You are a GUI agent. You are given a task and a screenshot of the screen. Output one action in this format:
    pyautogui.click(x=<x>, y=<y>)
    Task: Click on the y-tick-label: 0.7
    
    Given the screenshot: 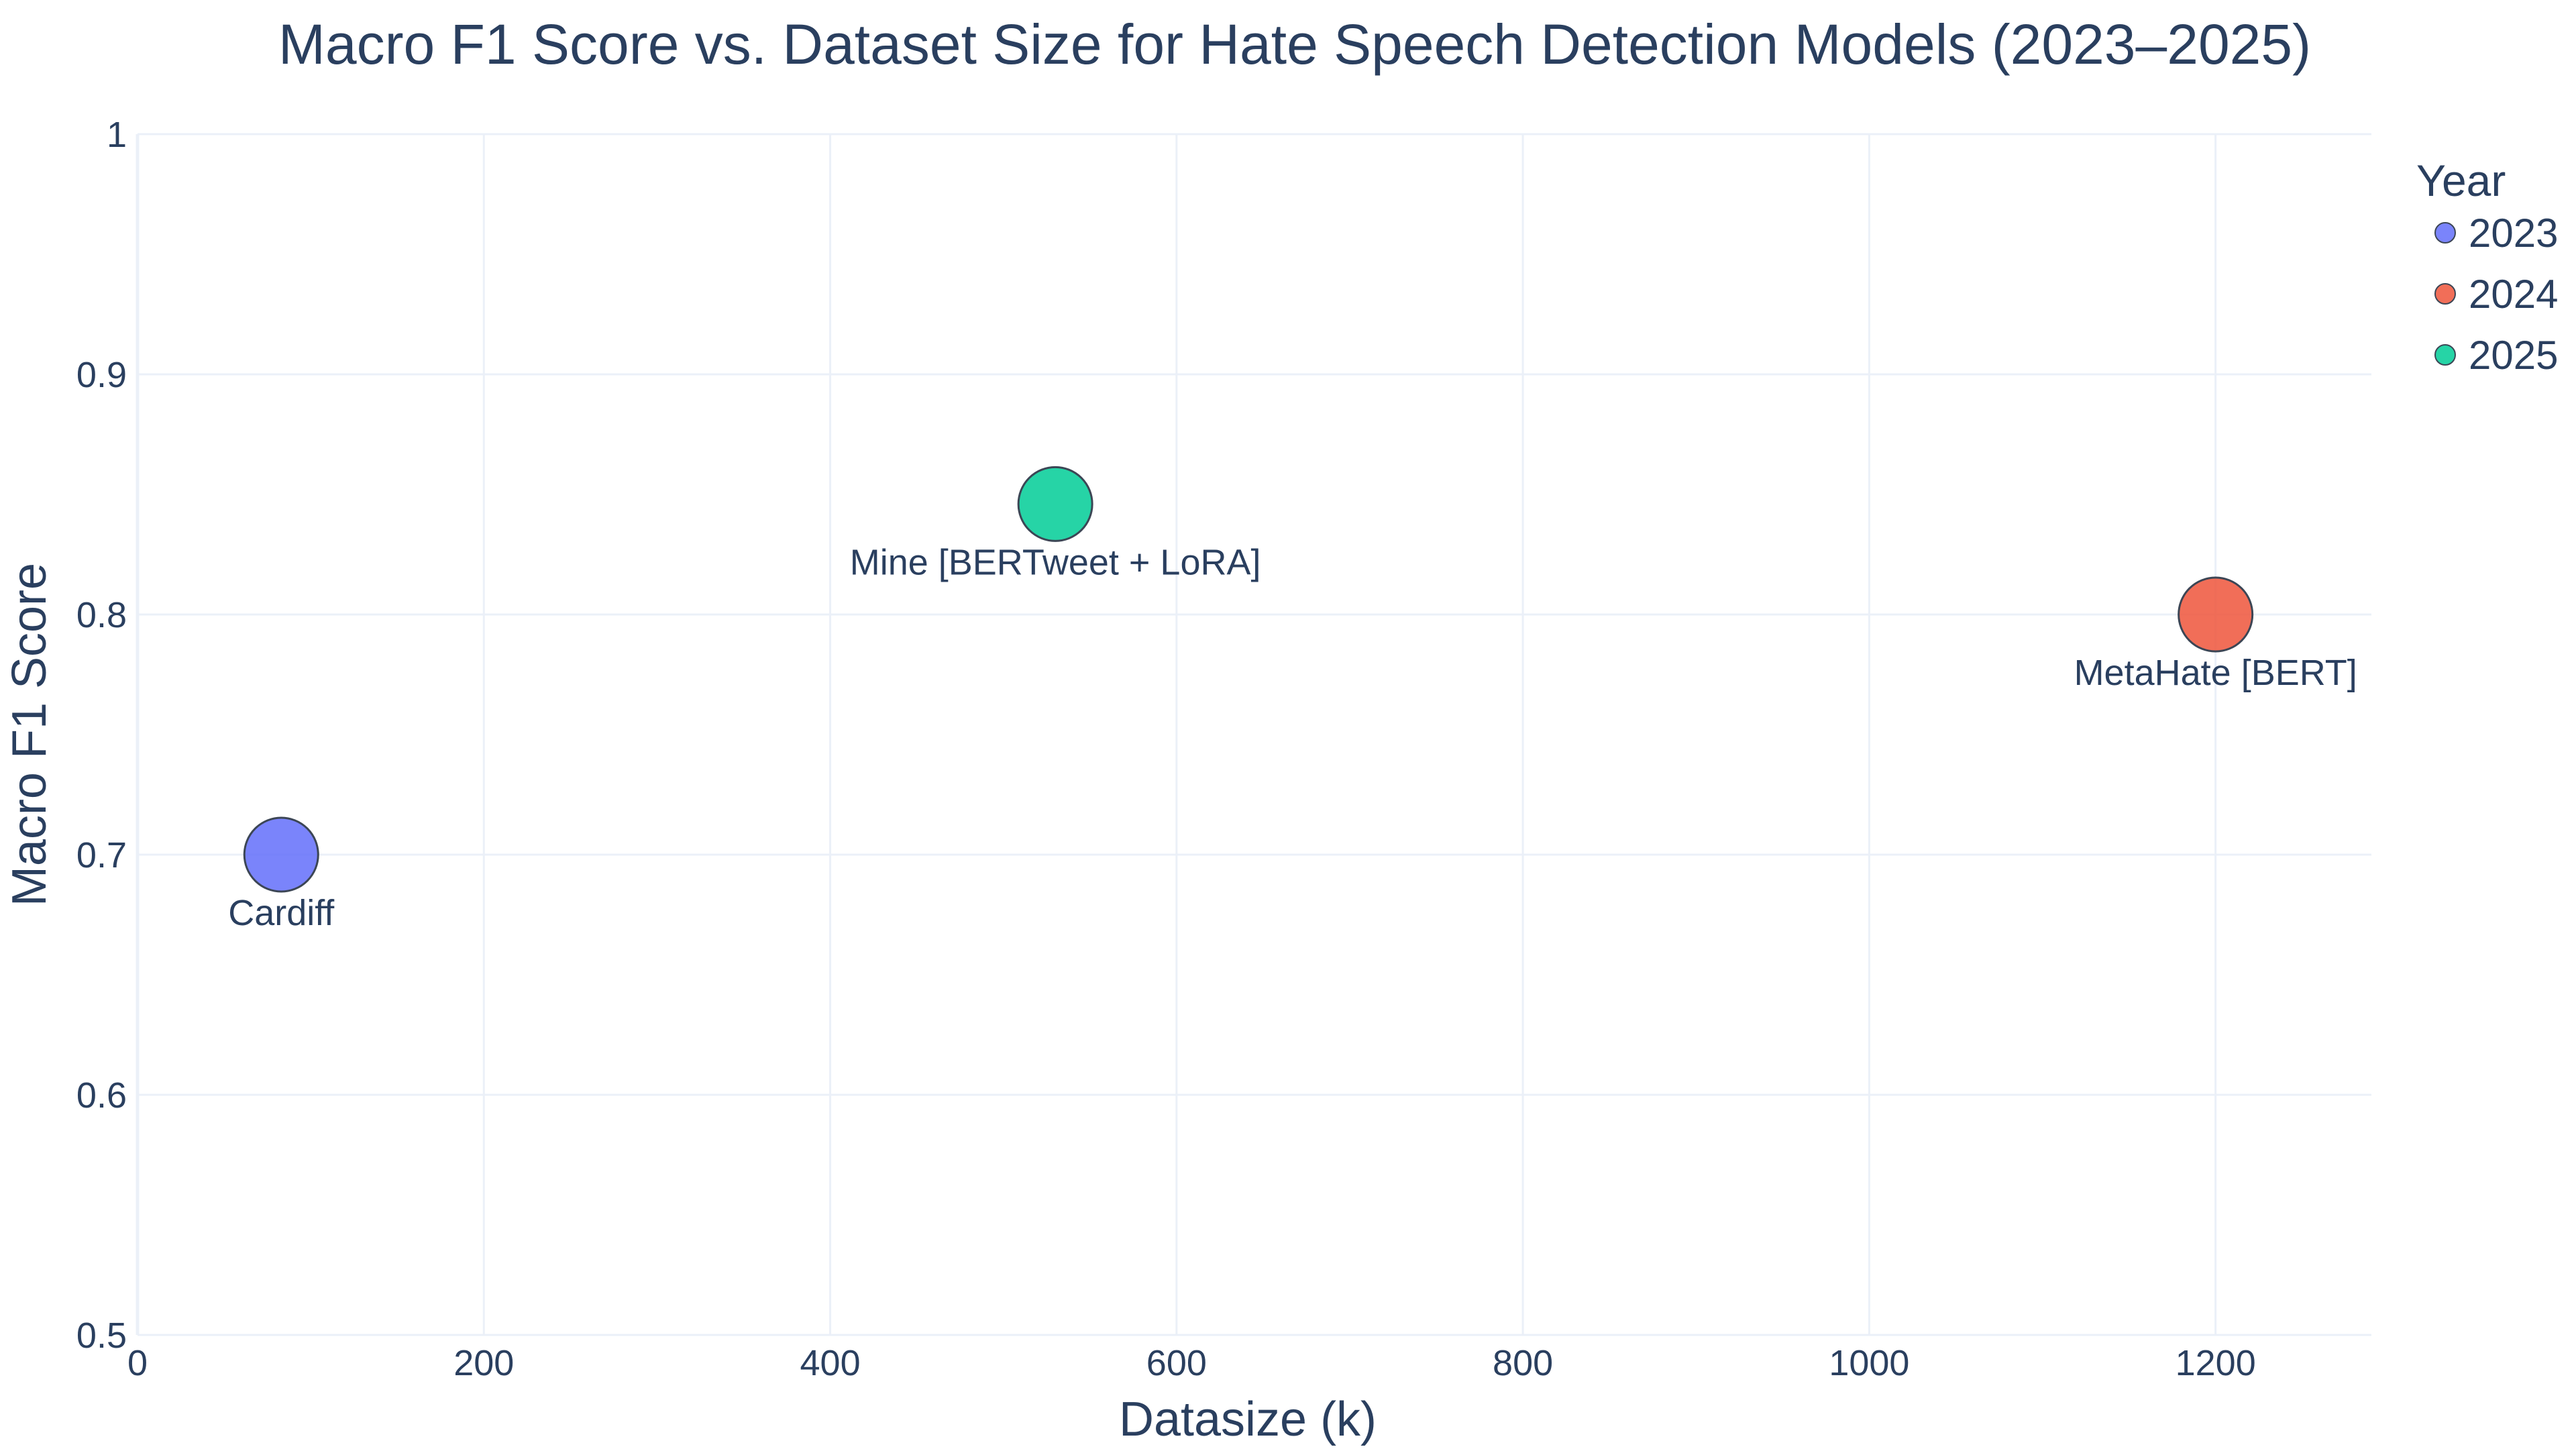 What is the action you would take?
    pyautogui.click(x=101, y=855)
    